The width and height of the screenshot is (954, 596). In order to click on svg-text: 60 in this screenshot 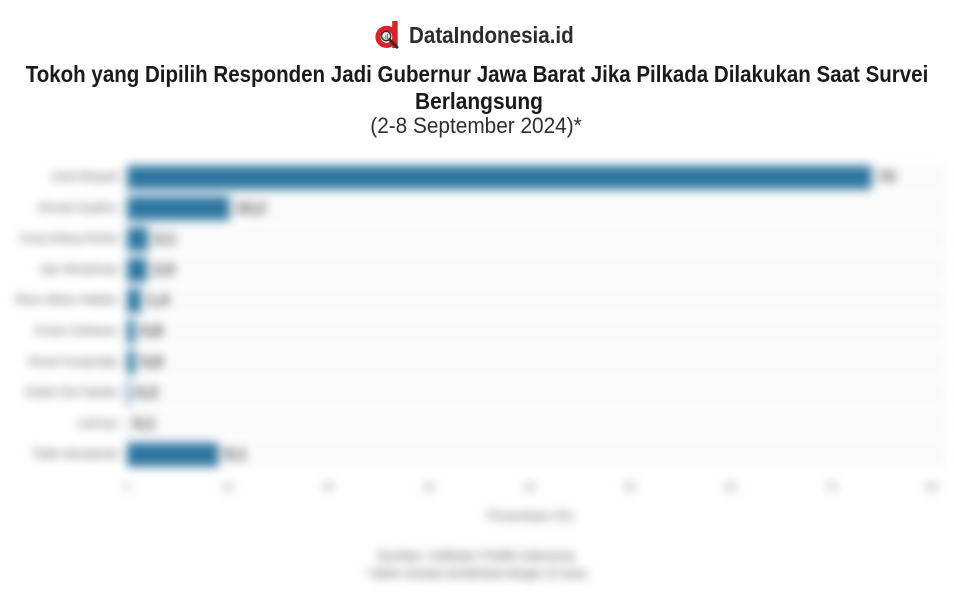, I will do `click(731, 488)`.